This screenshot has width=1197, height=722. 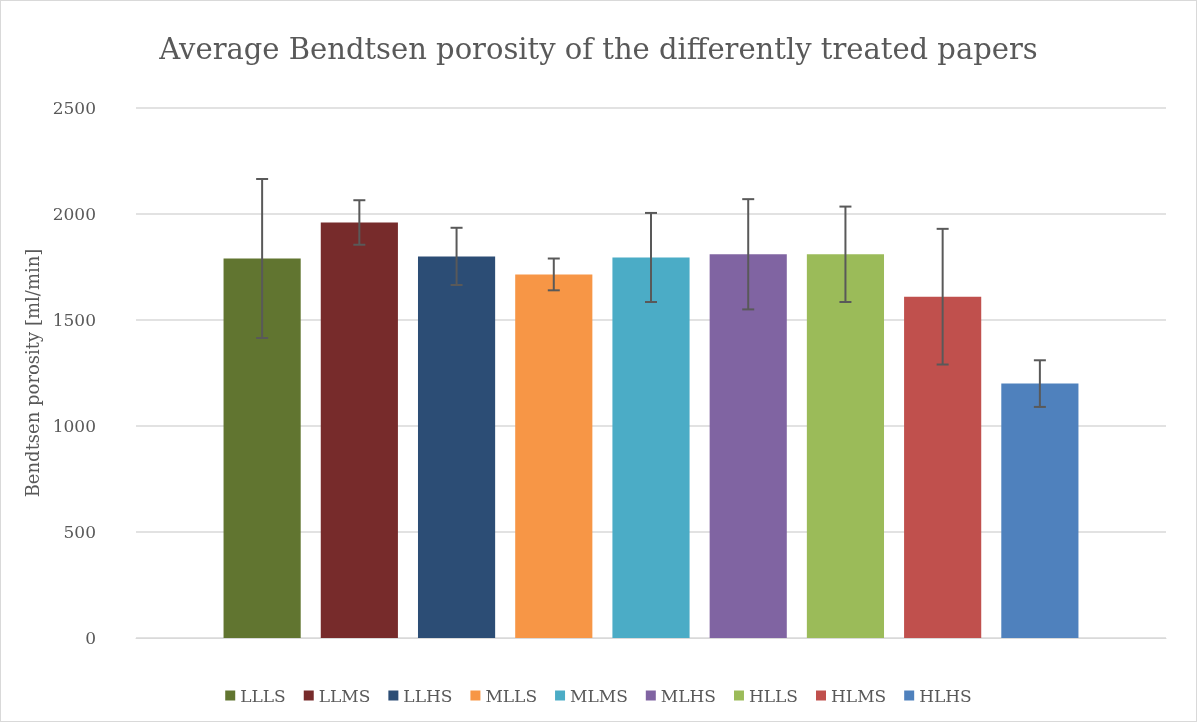 What do you see at coordinates (688, 695) in the screenshot?
I see `legend-label: MLHS` at bounding box center [688, 695].